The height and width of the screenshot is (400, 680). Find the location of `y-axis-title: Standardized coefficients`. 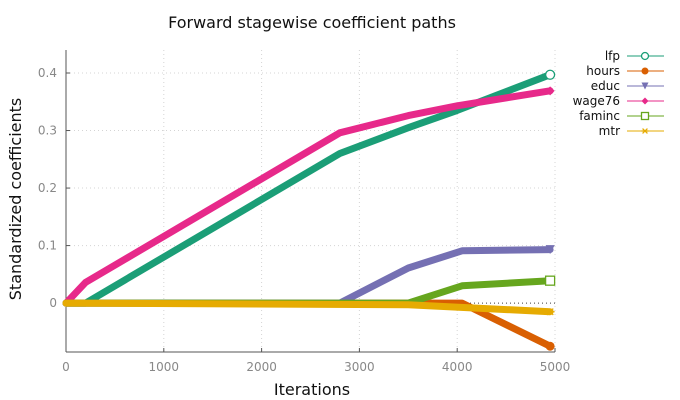

y-axis-title: Standardized coefficients is located at coordinates (15, 199).